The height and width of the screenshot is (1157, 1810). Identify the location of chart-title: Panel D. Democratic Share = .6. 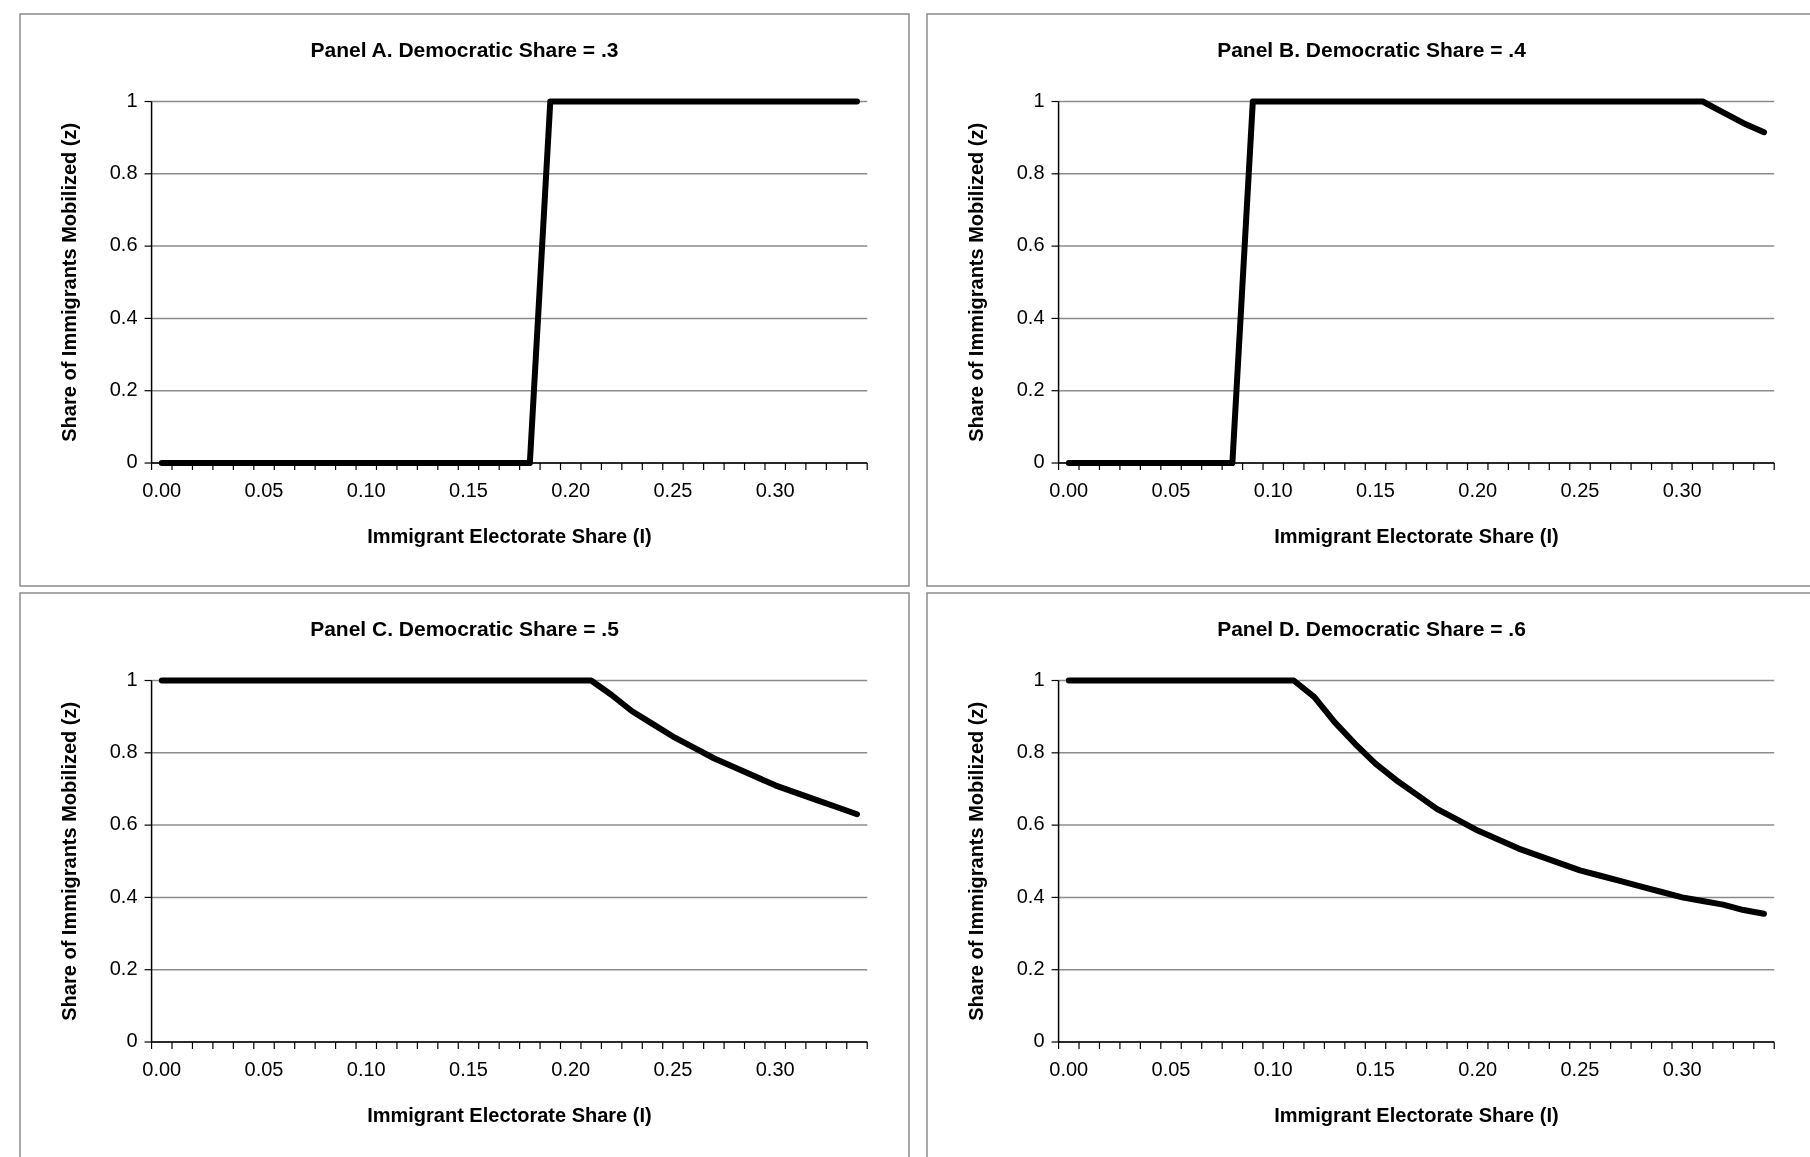
(1371, 629).